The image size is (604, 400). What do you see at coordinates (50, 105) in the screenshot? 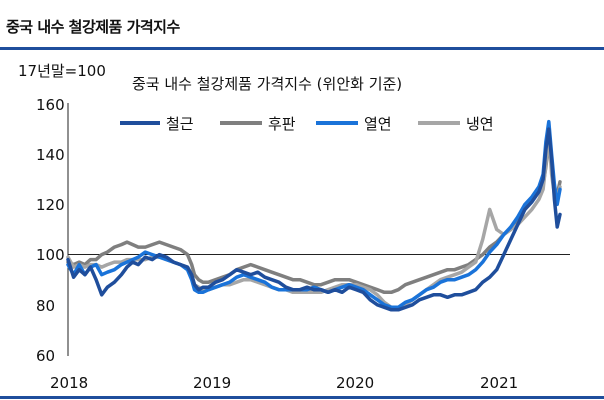
I see `y-tick-label: 160` at bounding box center [50, 105].